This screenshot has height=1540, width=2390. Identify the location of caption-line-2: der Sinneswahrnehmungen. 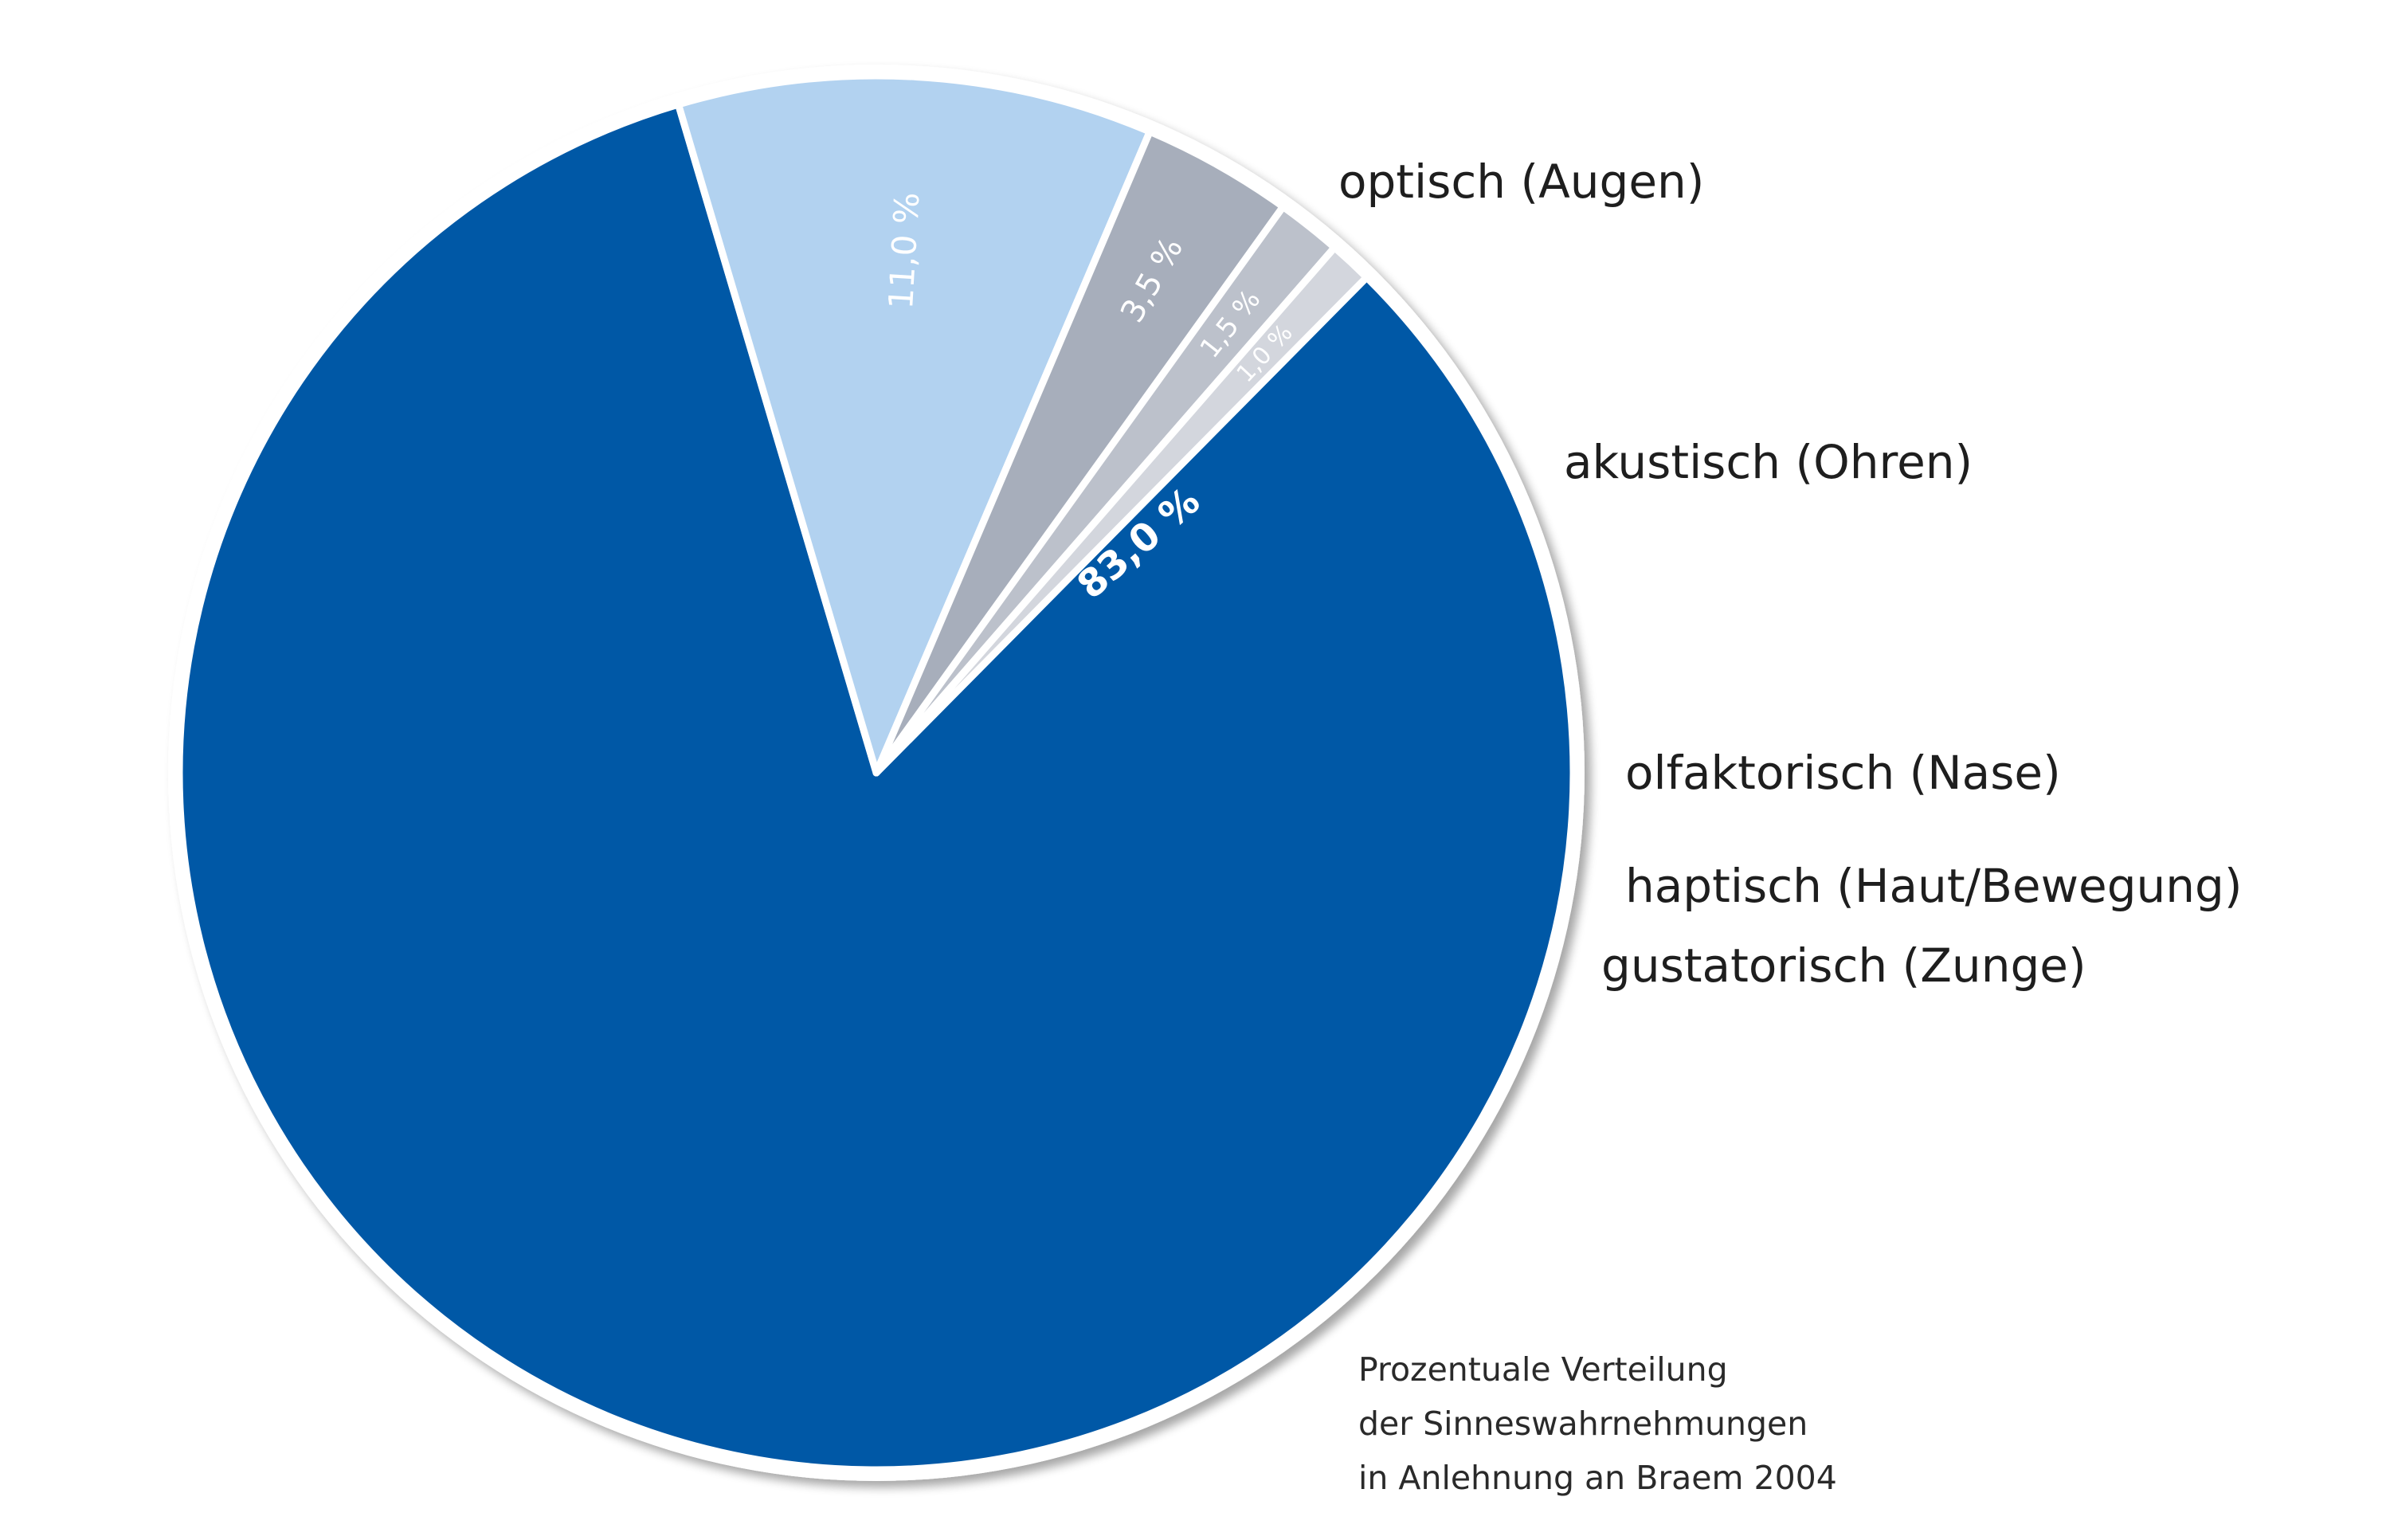
(1583, 1424).